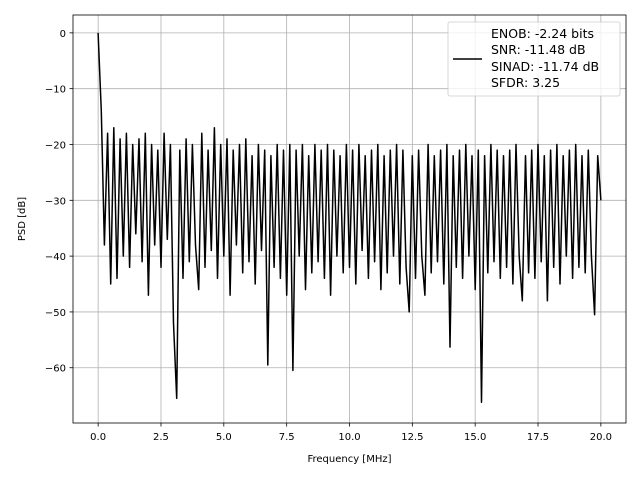  What do you see at coordinates (98, 437) in the screenshot?
I see `x-tick-label: 0.0` at bounding box center [98, 437].